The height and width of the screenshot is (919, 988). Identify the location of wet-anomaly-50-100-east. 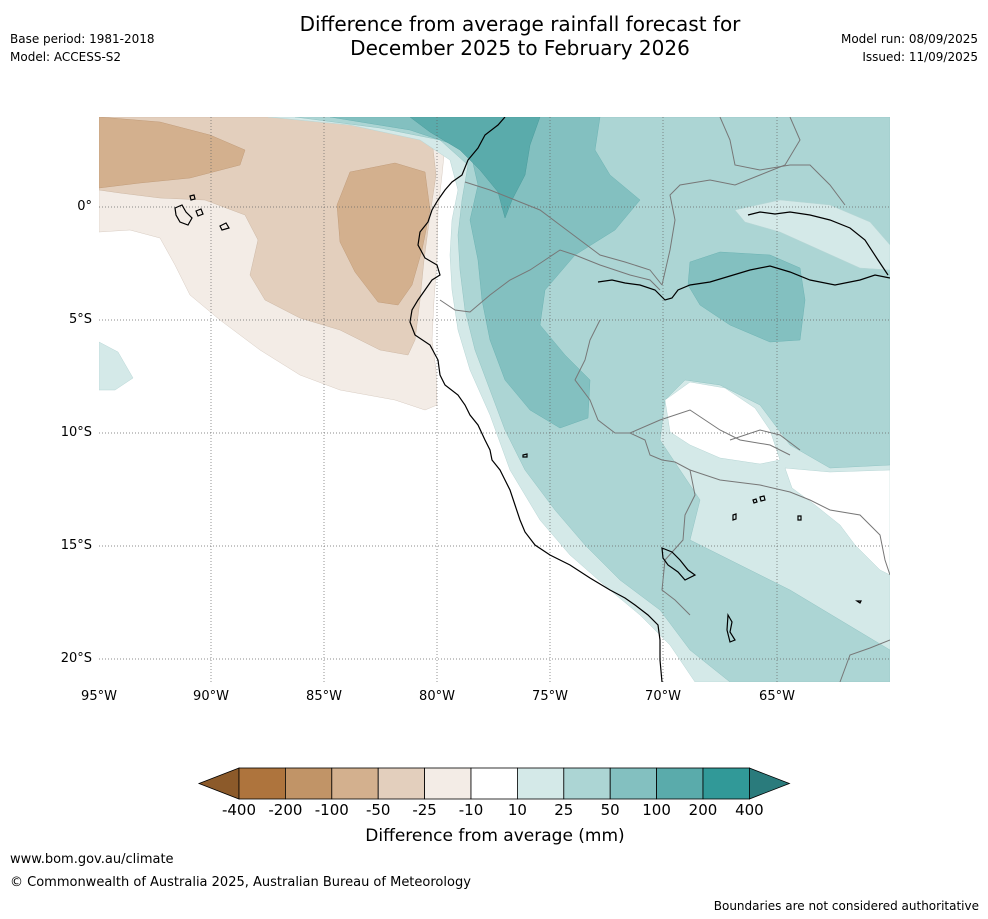
(746, 297).